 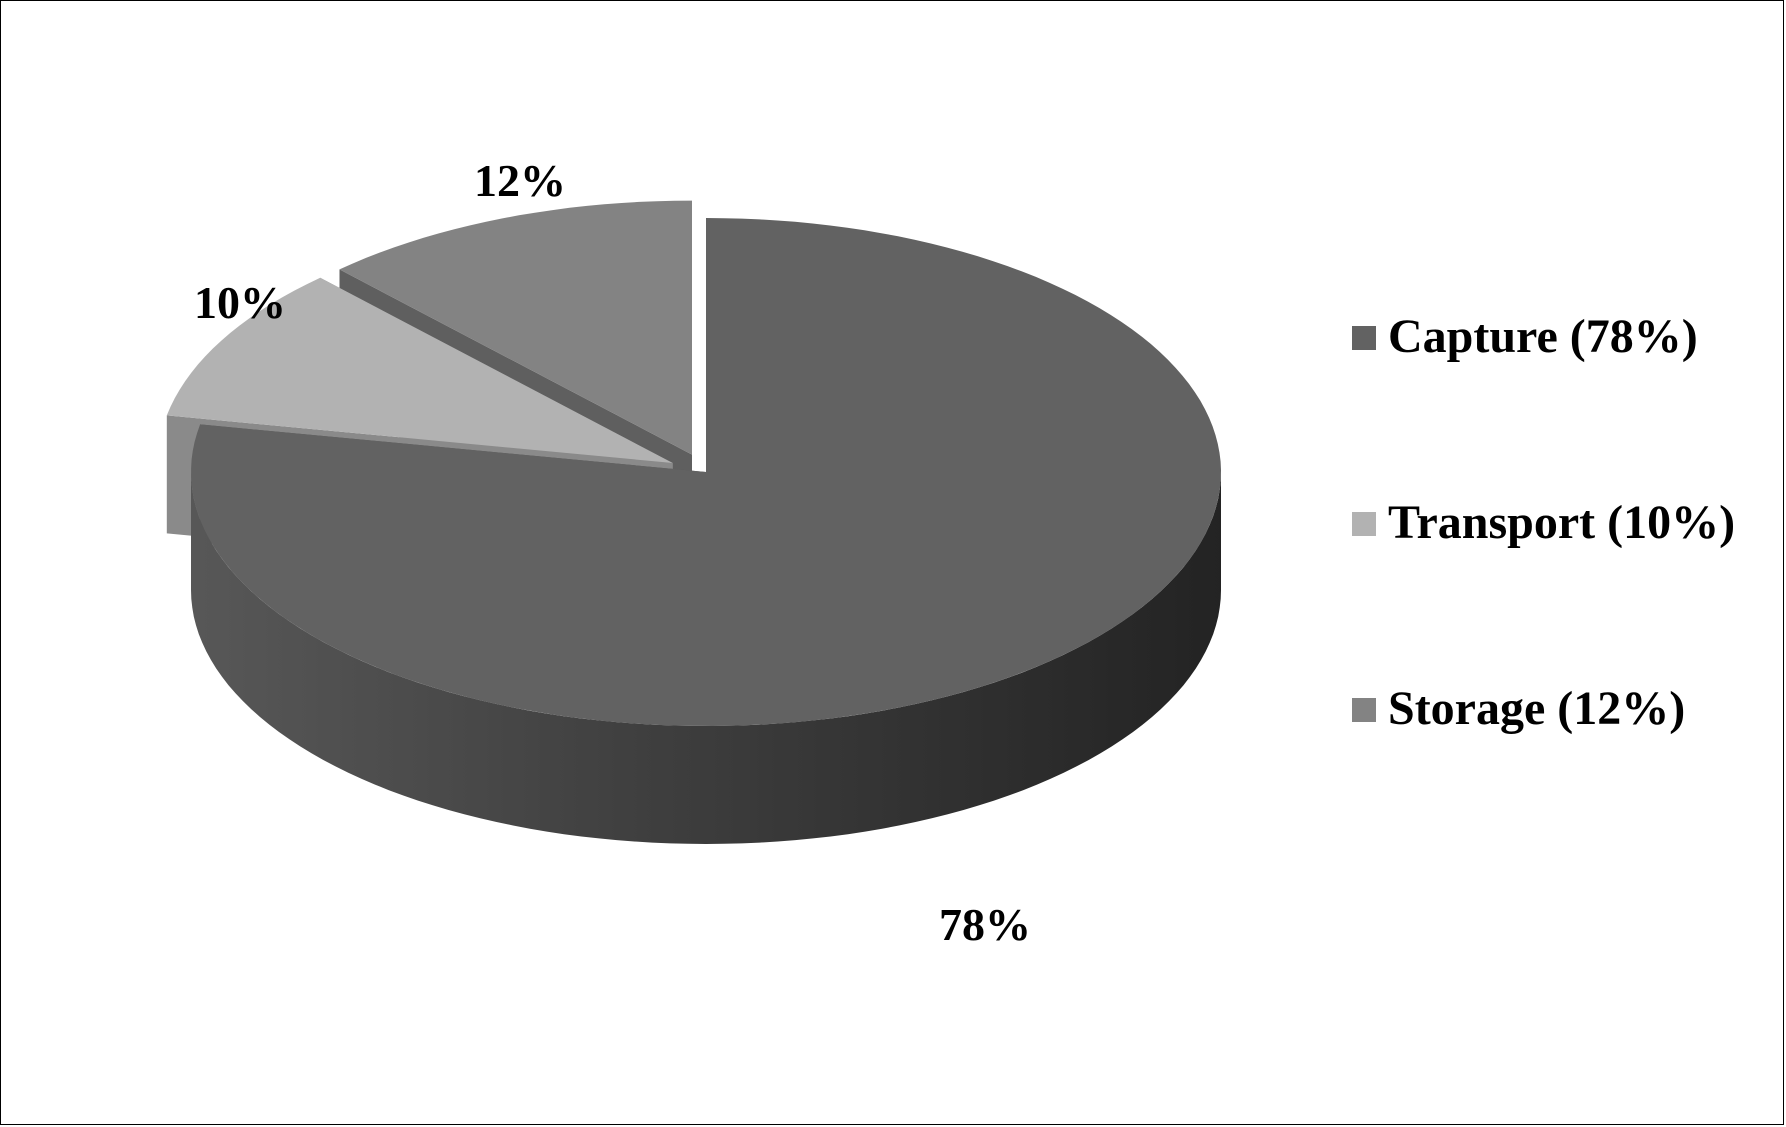 What do you see at coordinates (1561, 522) in the screenshot?
I see `legend-label-transport: Transport (10%)` at bounding box center [1561, 522].